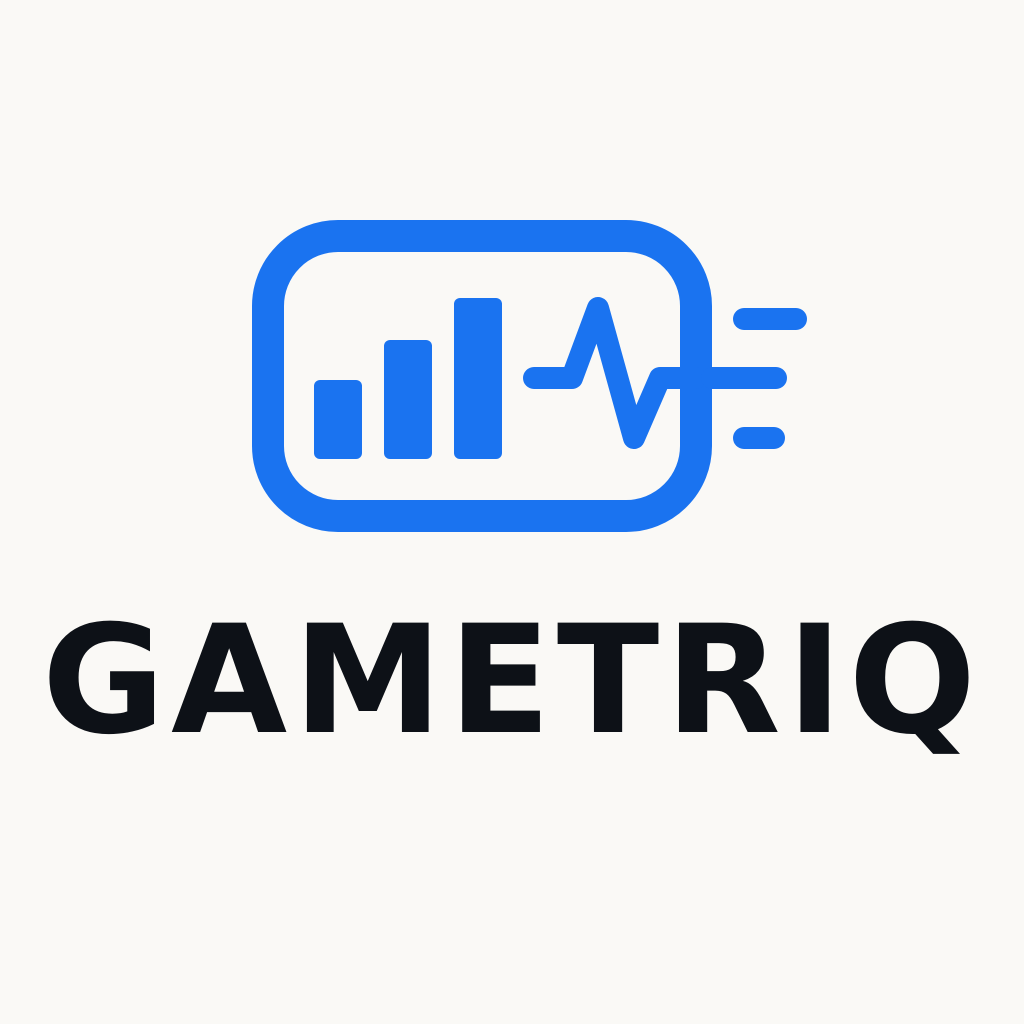 The height and width of the screenshot is (1024, 1024). I want to click on speed-lines-icon, so click(754, 378).